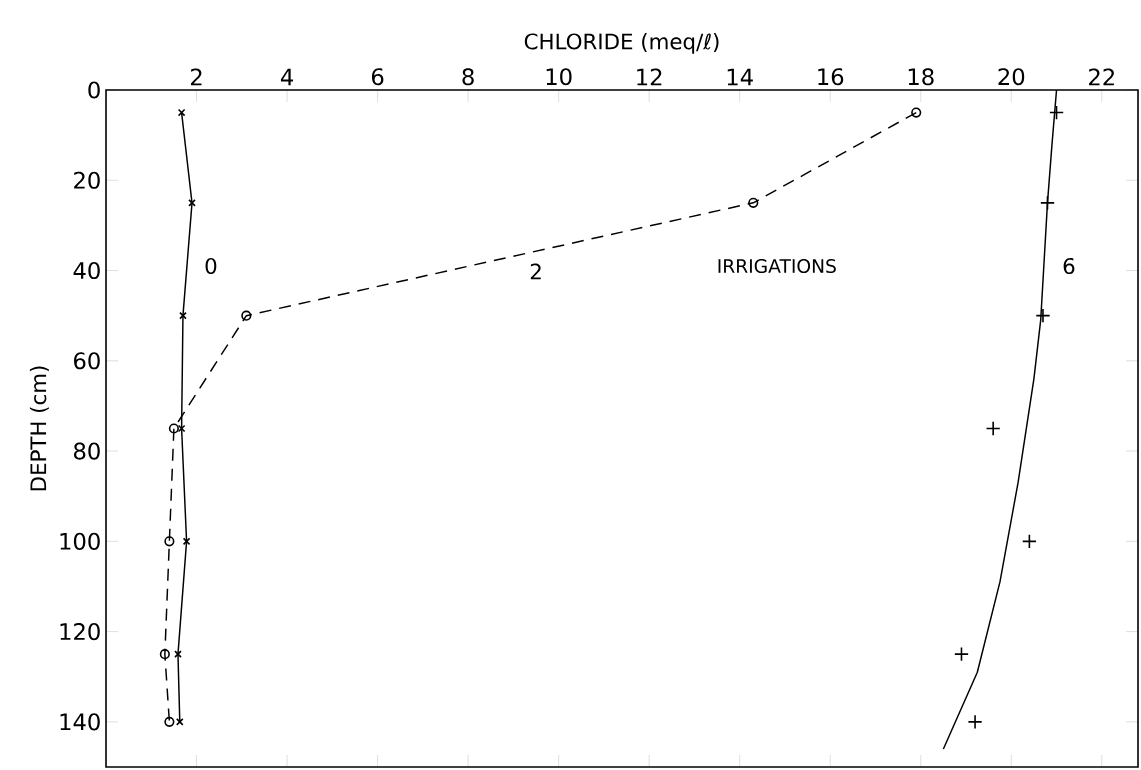 This screenshot has width=1141, height=770. What do you see at coordinates (535, 271) in the screenshot?
I see `series-label: 2` at bounding box center [535, 271].